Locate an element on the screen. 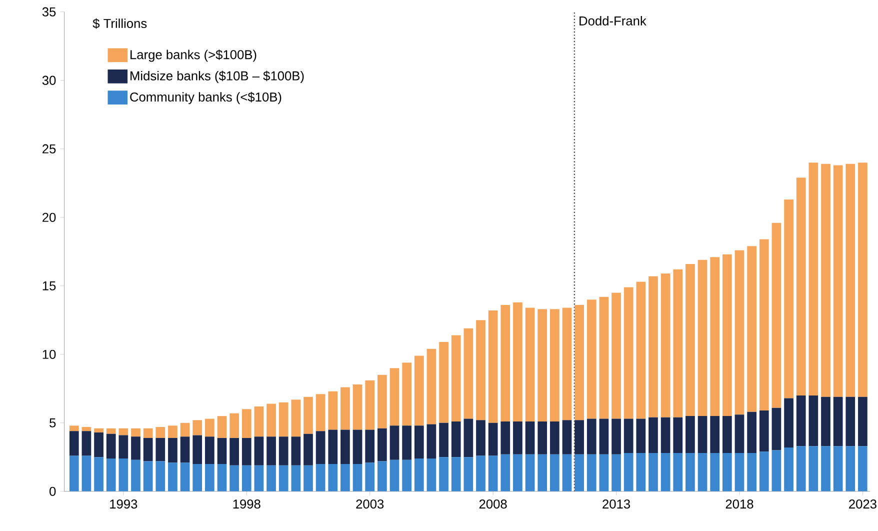 Image resolution: width=878 pixels, height=531 pixels. y-tick-label: 5 is located at coordinates (53, 423).